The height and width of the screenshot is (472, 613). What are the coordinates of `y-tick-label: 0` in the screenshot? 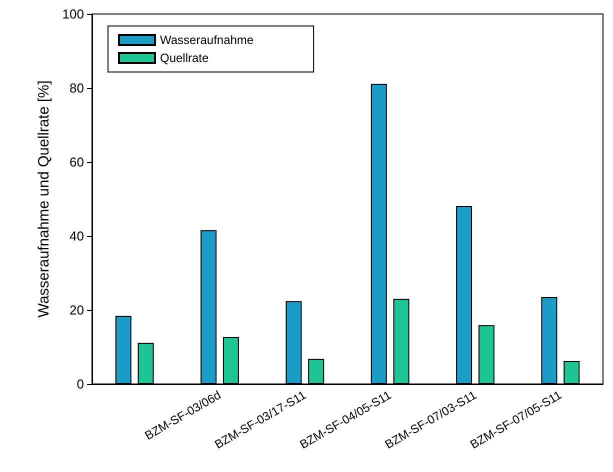 It's located at (80, 384).